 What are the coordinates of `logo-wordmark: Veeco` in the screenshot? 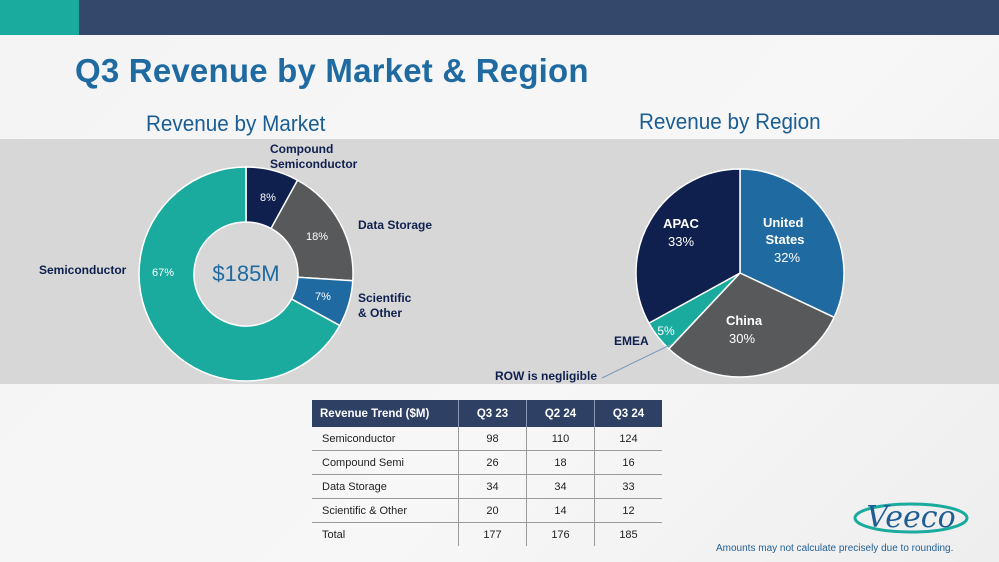 It's located at (910, 517).